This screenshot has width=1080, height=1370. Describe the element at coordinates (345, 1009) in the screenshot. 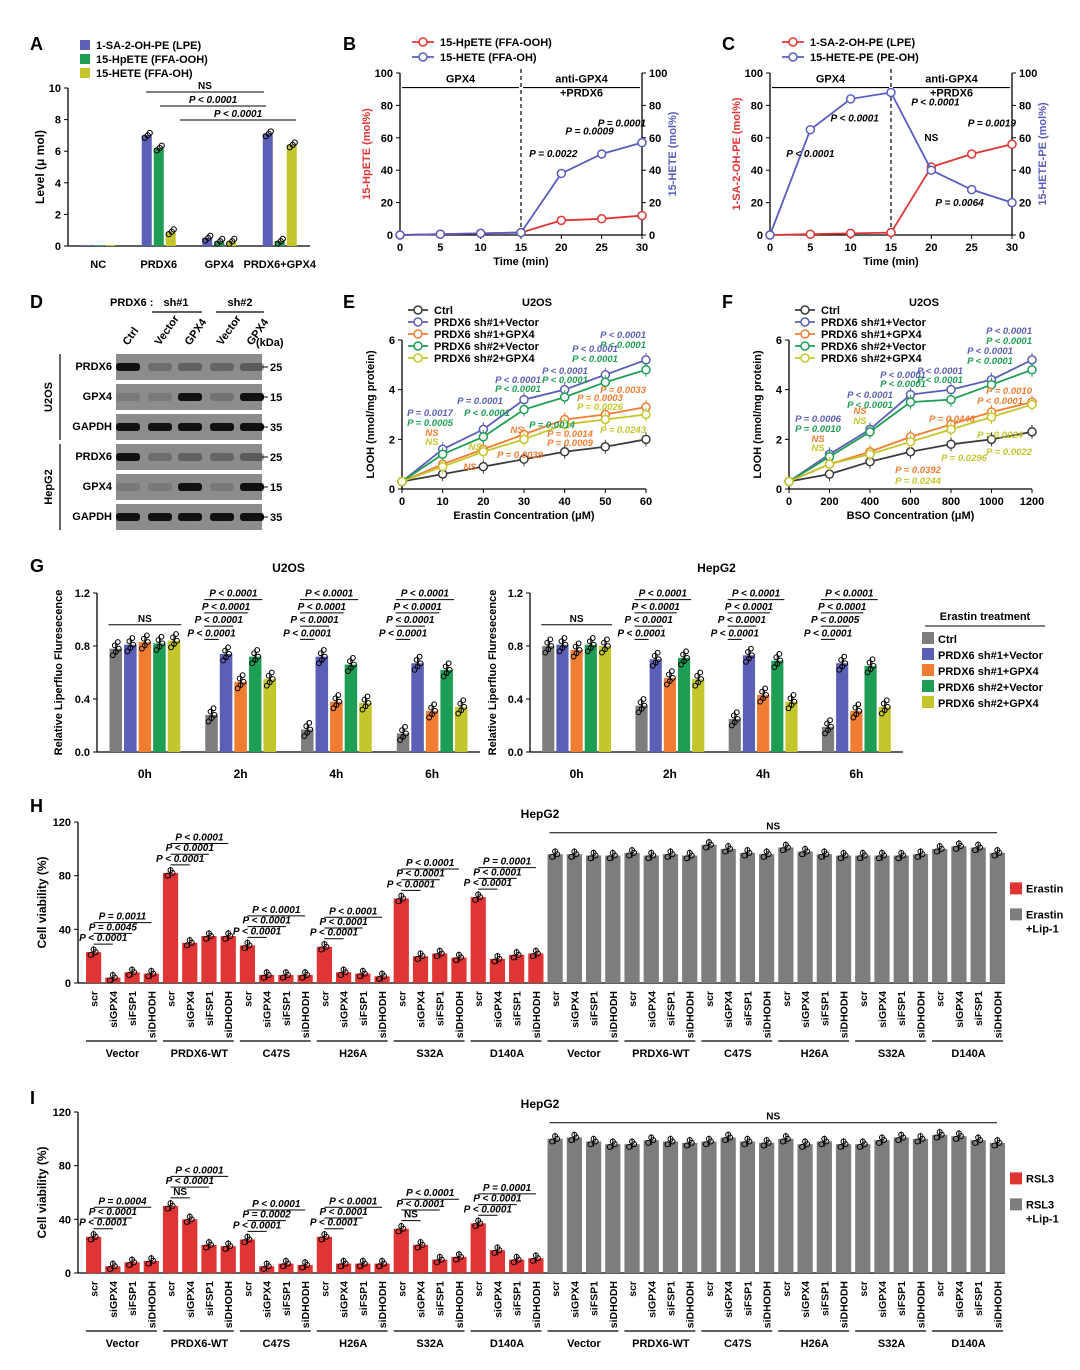

I see `x-tick-label: siGPX4` at that location.